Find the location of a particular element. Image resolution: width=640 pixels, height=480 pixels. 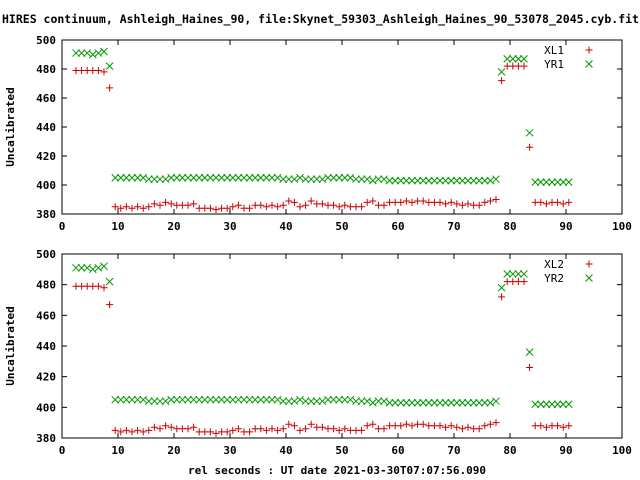

y-tick-label: 480 is located at coordinates (46, 285).